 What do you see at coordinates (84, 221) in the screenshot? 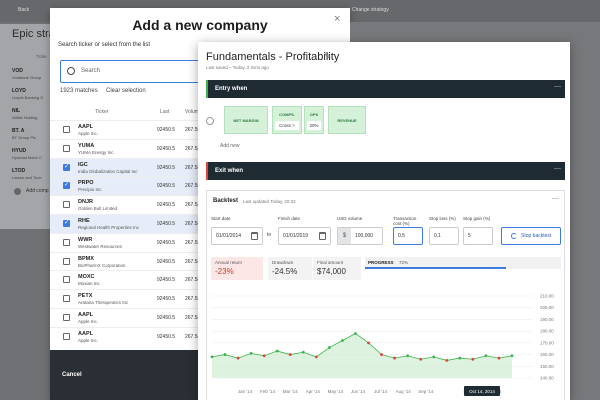
I see `ticker: RHE` at bounding box center [84, 221].